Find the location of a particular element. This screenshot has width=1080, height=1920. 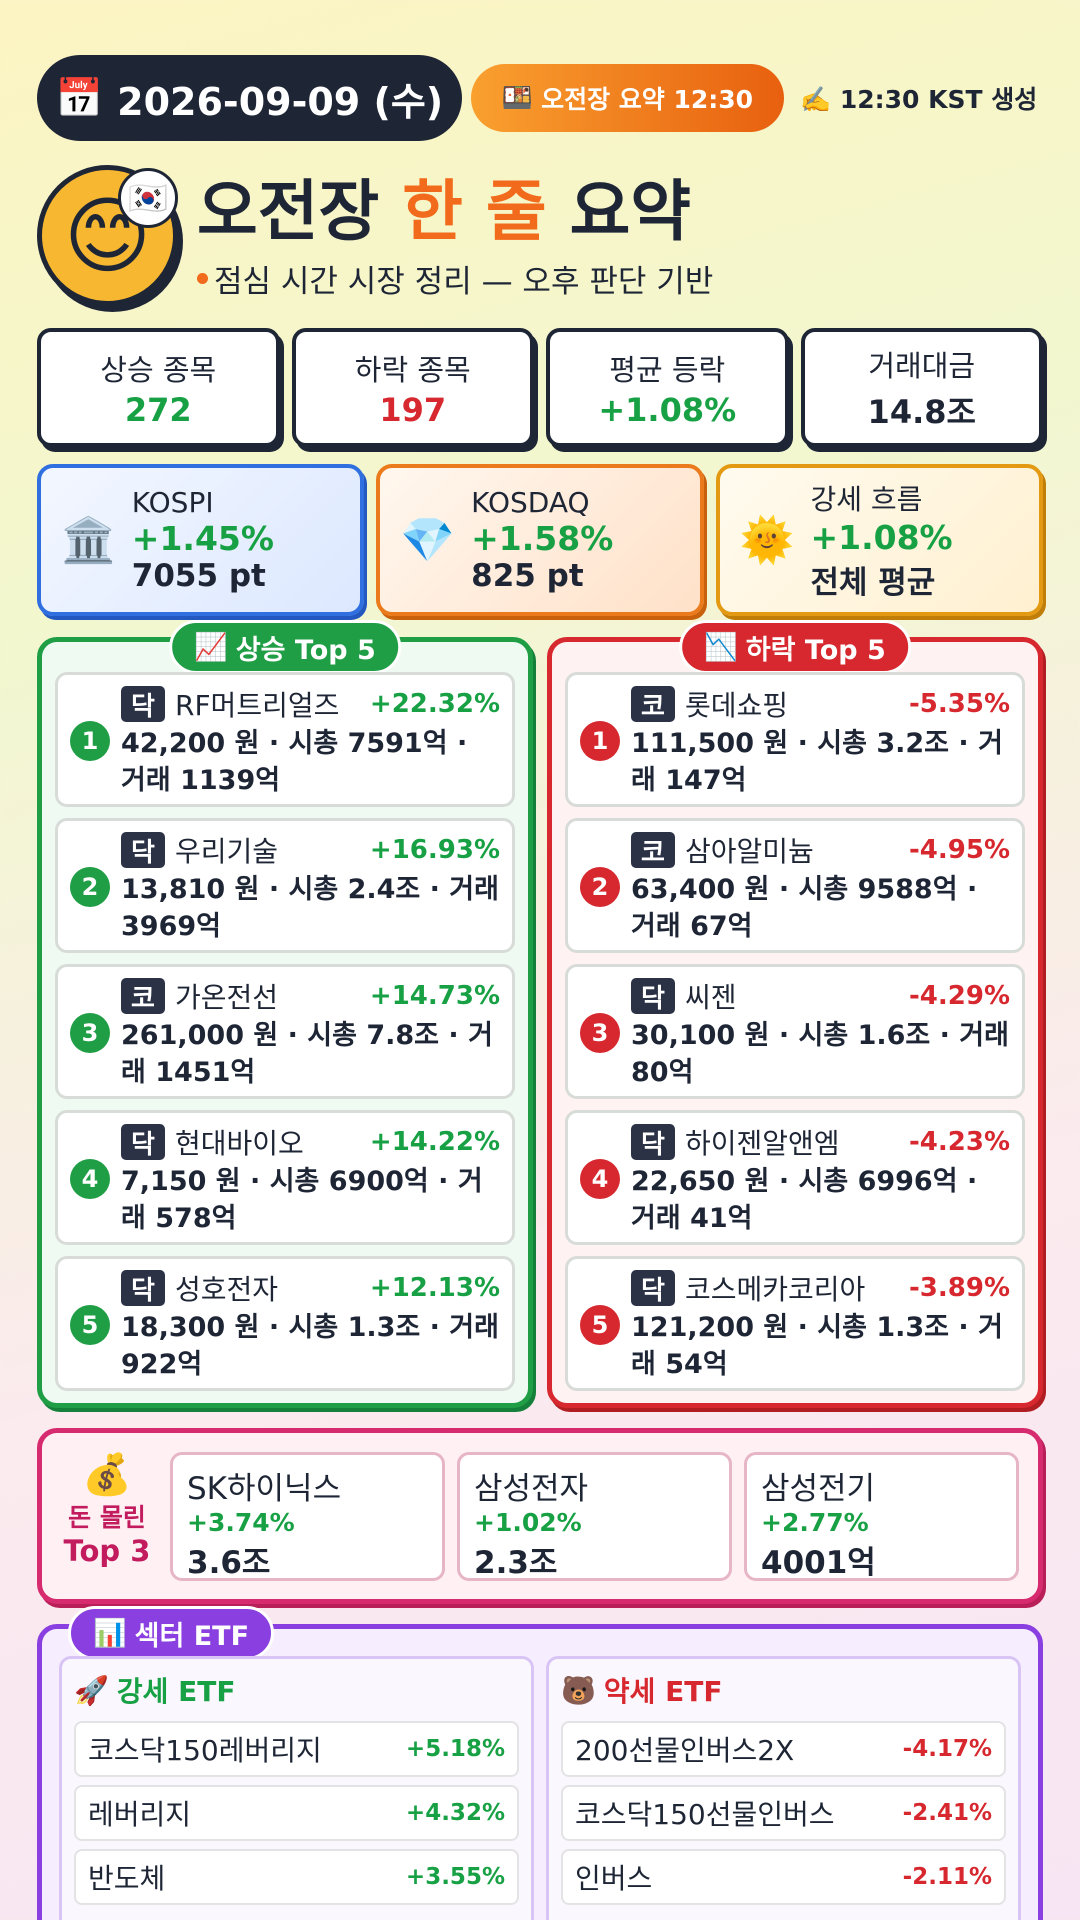

etf-subtitle-text: 강세 ETF is located at coordinates (176, 1691).